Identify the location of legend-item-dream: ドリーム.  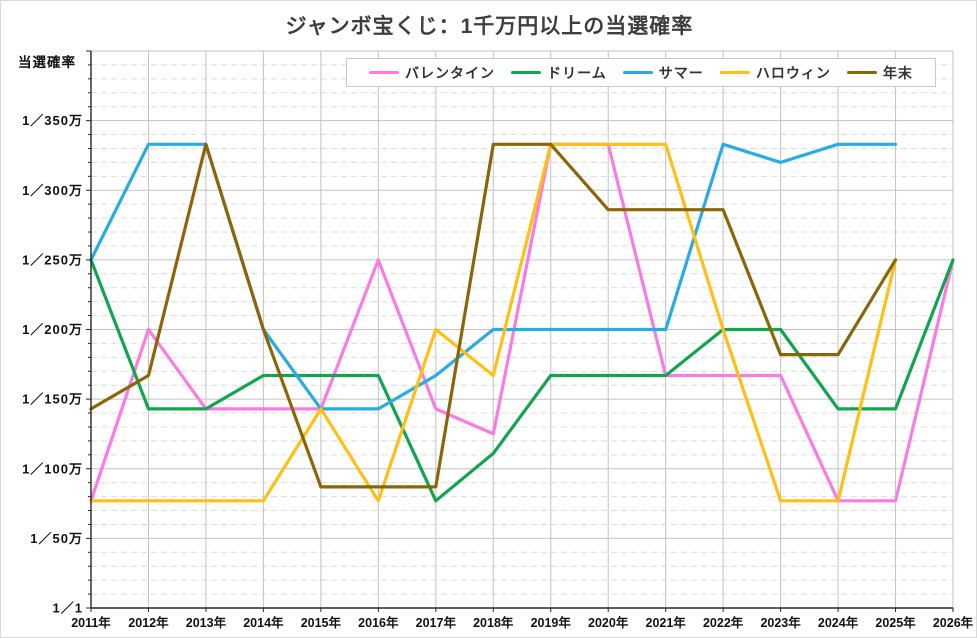
(559, 73).